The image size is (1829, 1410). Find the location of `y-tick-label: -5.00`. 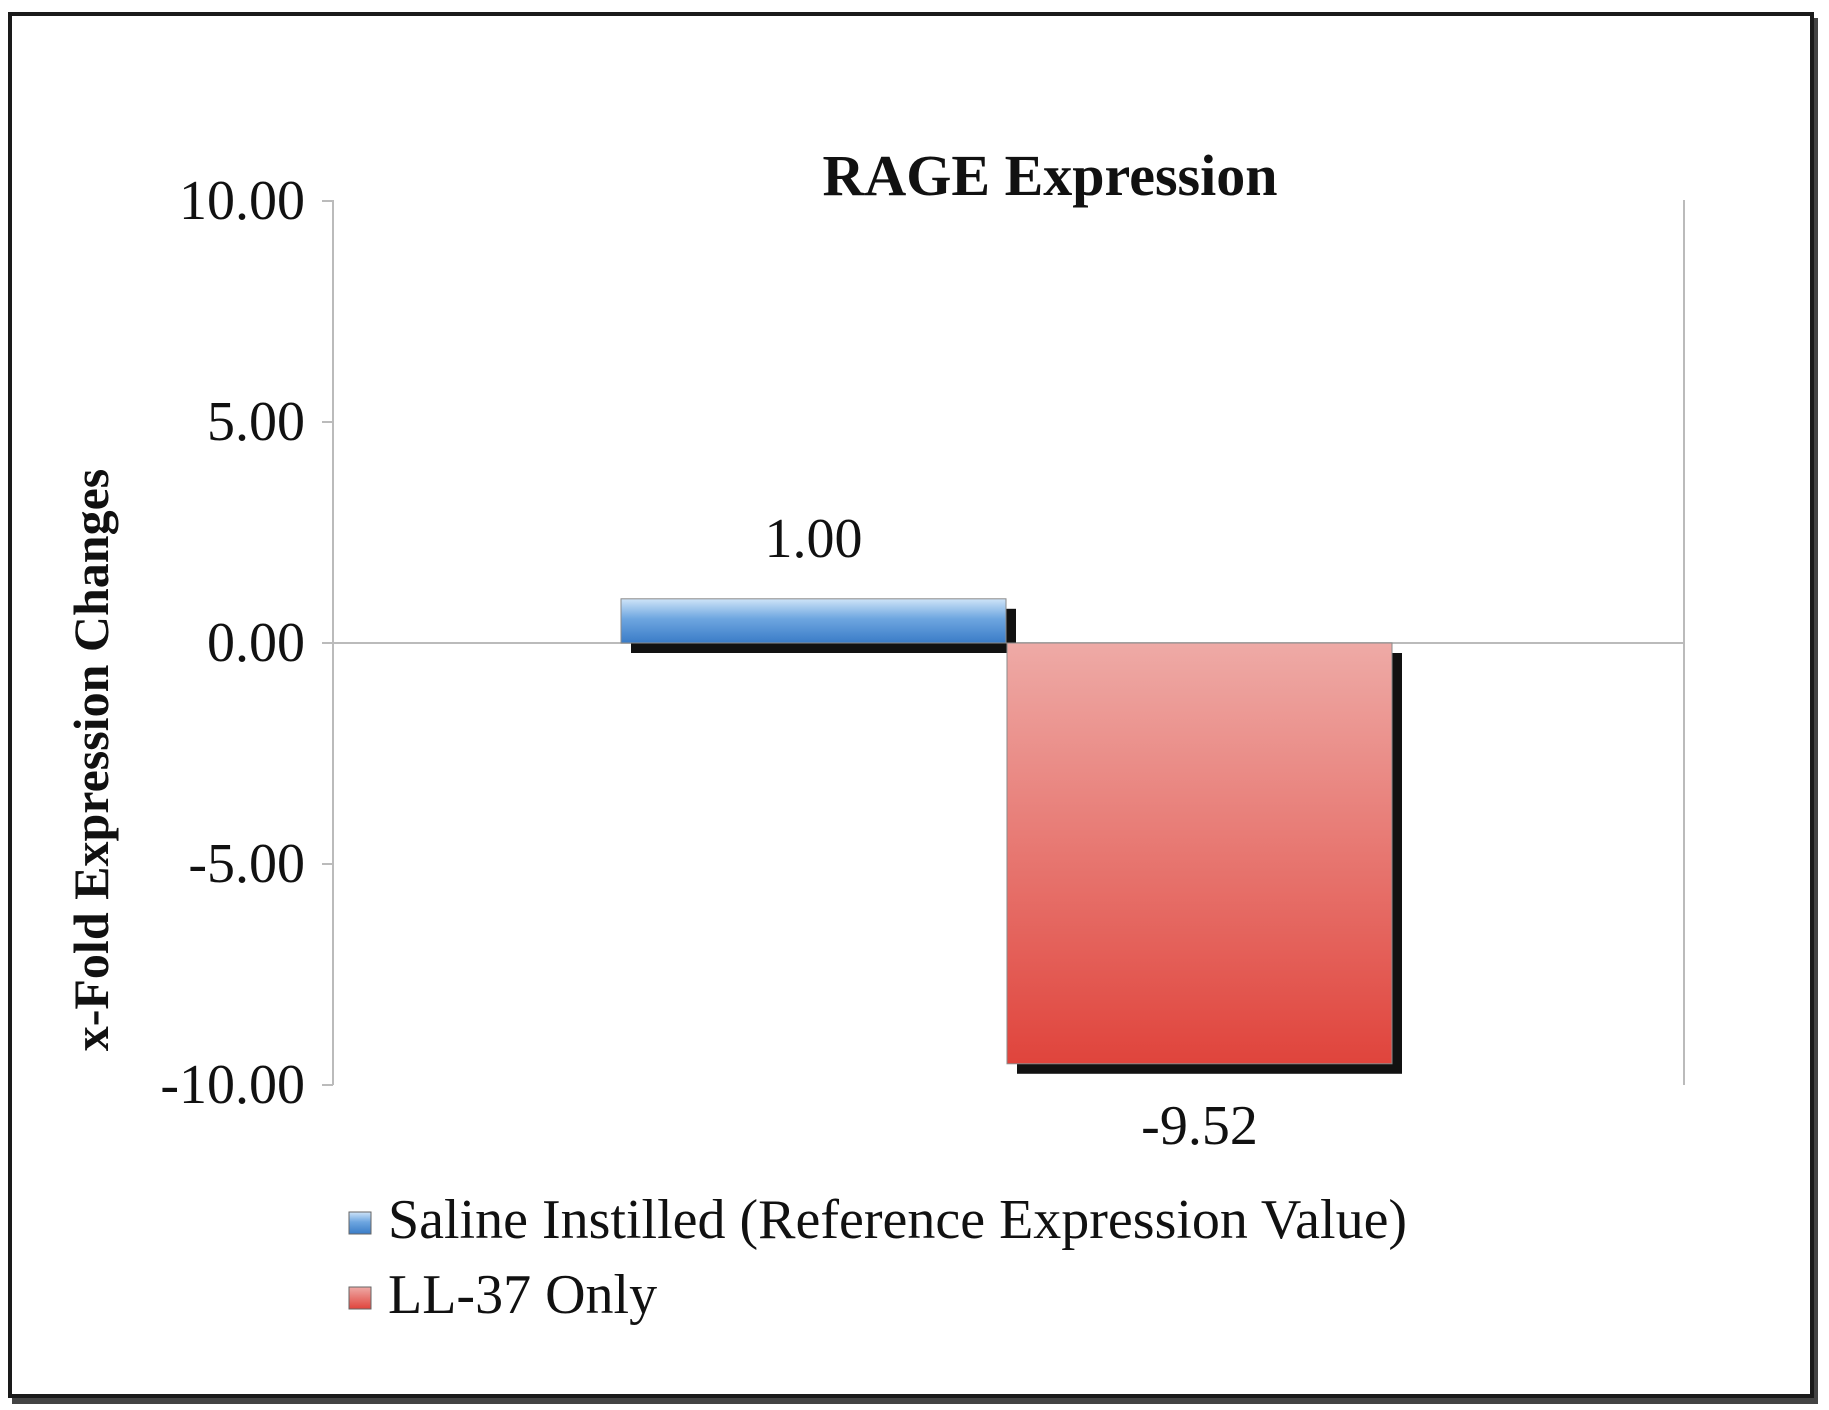

y-tick-label: -5.00 is located at coordinates (246, 864).